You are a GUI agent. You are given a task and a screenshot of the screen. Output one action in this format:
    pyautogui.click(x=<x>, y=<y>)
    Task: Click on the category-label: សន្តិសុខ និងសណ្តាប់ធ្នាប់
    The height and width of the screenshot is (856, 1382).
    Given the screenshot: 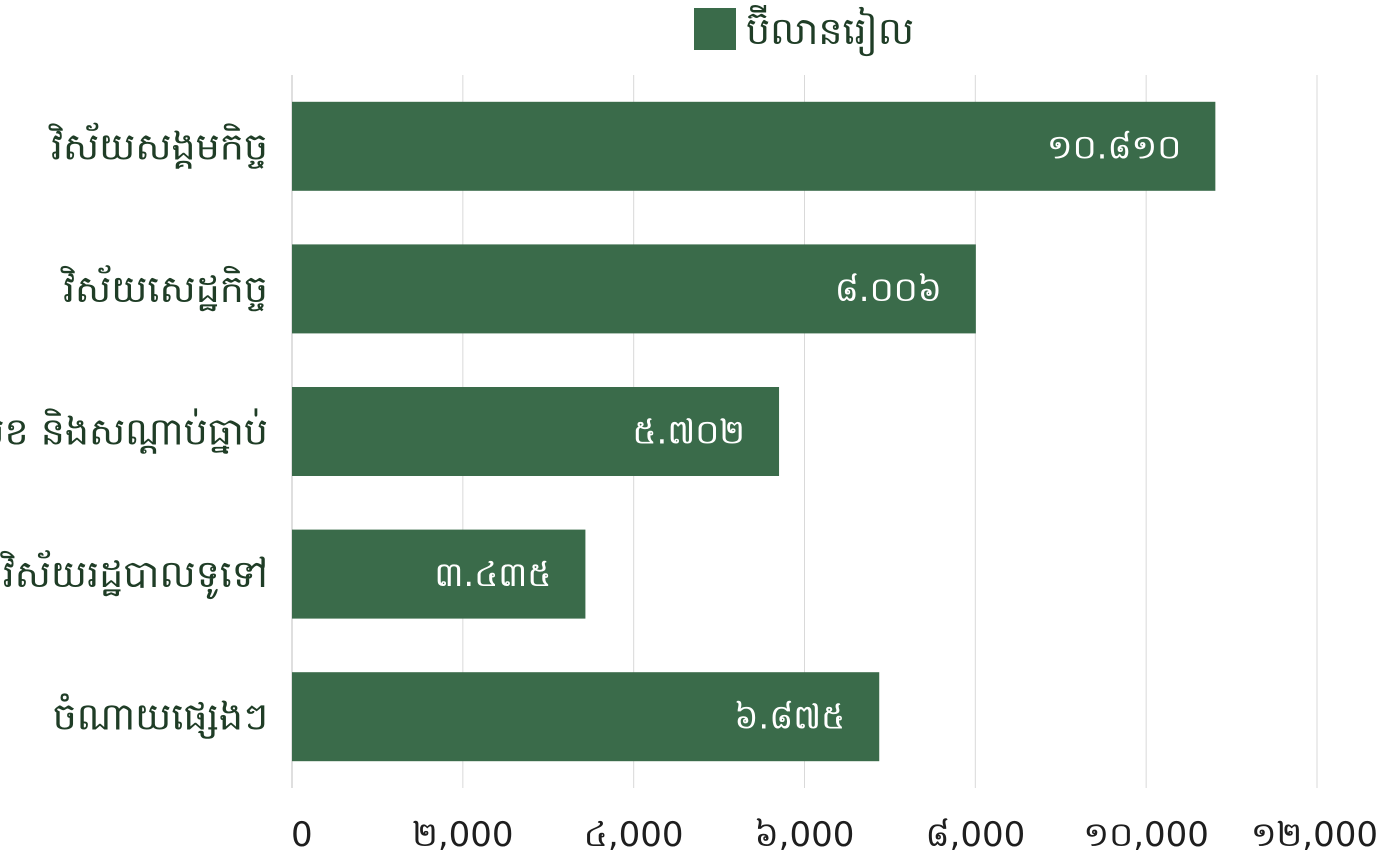 What is the action you would take?
    pyautogui.click(x=134, y=433)
    